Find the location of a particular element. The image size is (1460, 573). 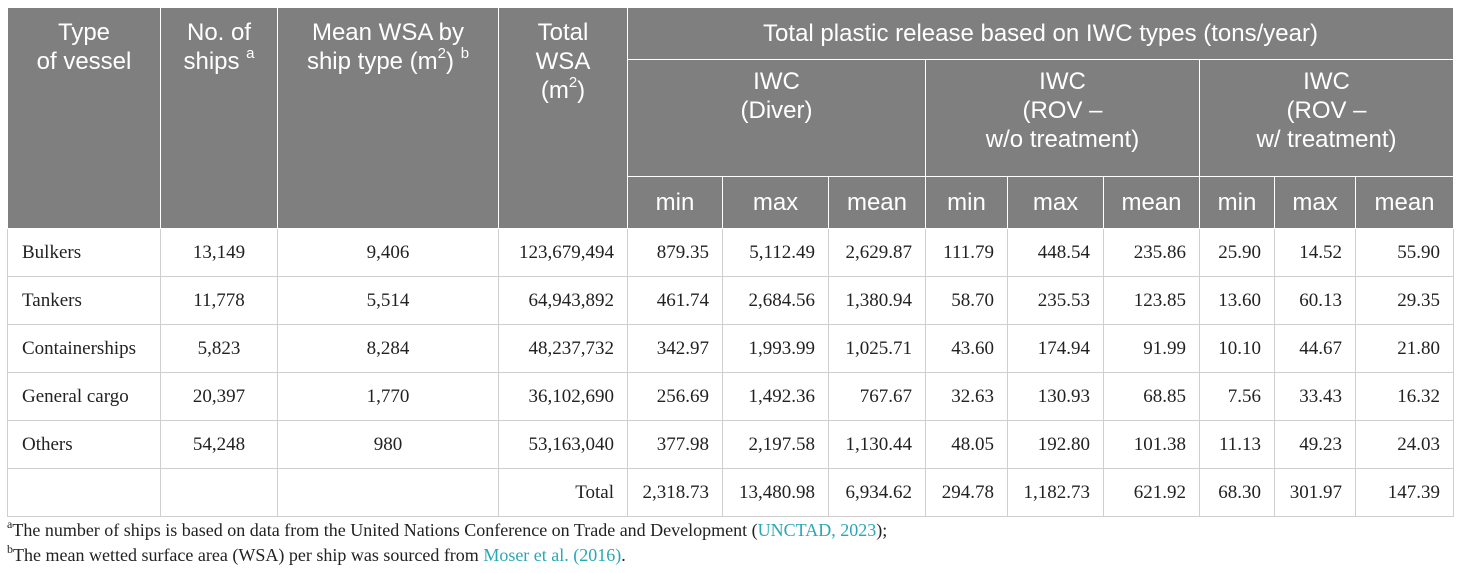

header-type-of-vessel: Type of vessel is located at coordinates (84, 118).